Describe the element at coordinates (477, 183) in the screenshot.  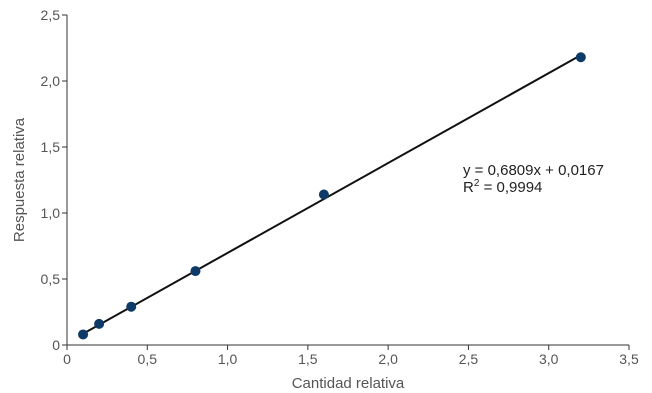
I see `r-squared-superscript: 2` at that location.